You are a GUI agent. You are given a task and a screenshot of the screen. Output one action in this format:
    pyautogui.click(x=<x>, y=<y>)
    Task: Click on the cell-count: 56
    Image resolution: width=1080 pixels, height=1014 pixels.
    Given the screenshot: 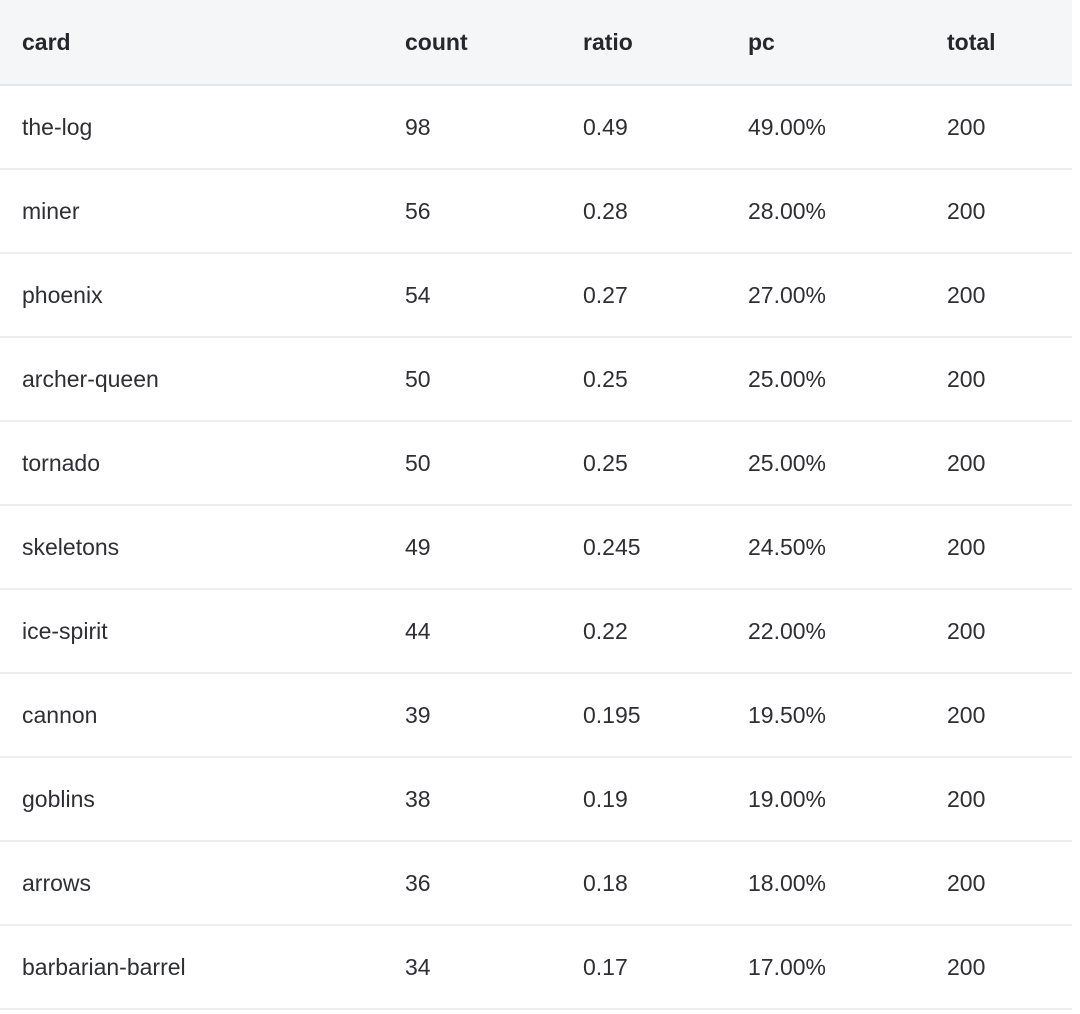 What is the action you would take?
    pyautogui.click(x=472, y=211)
    